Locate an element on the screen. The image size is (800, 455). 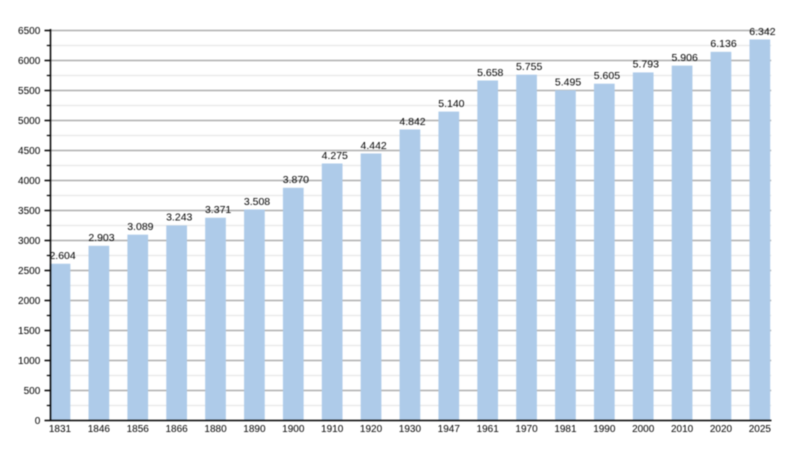
svg-text: 6500 is located at coordinates (29, 31).